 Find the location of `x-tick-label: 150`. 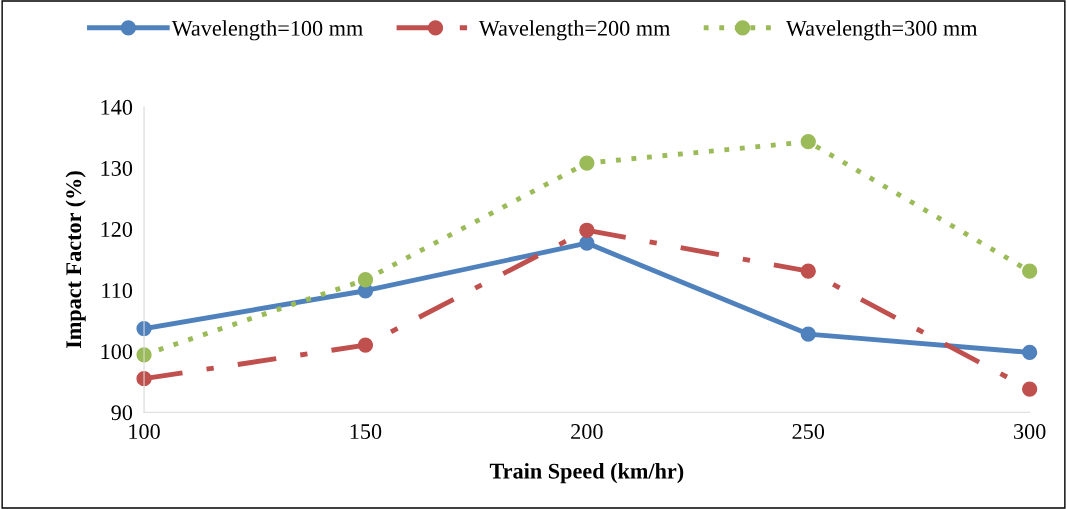

x-tick-label: 150 is located at coordinates (366, 432).